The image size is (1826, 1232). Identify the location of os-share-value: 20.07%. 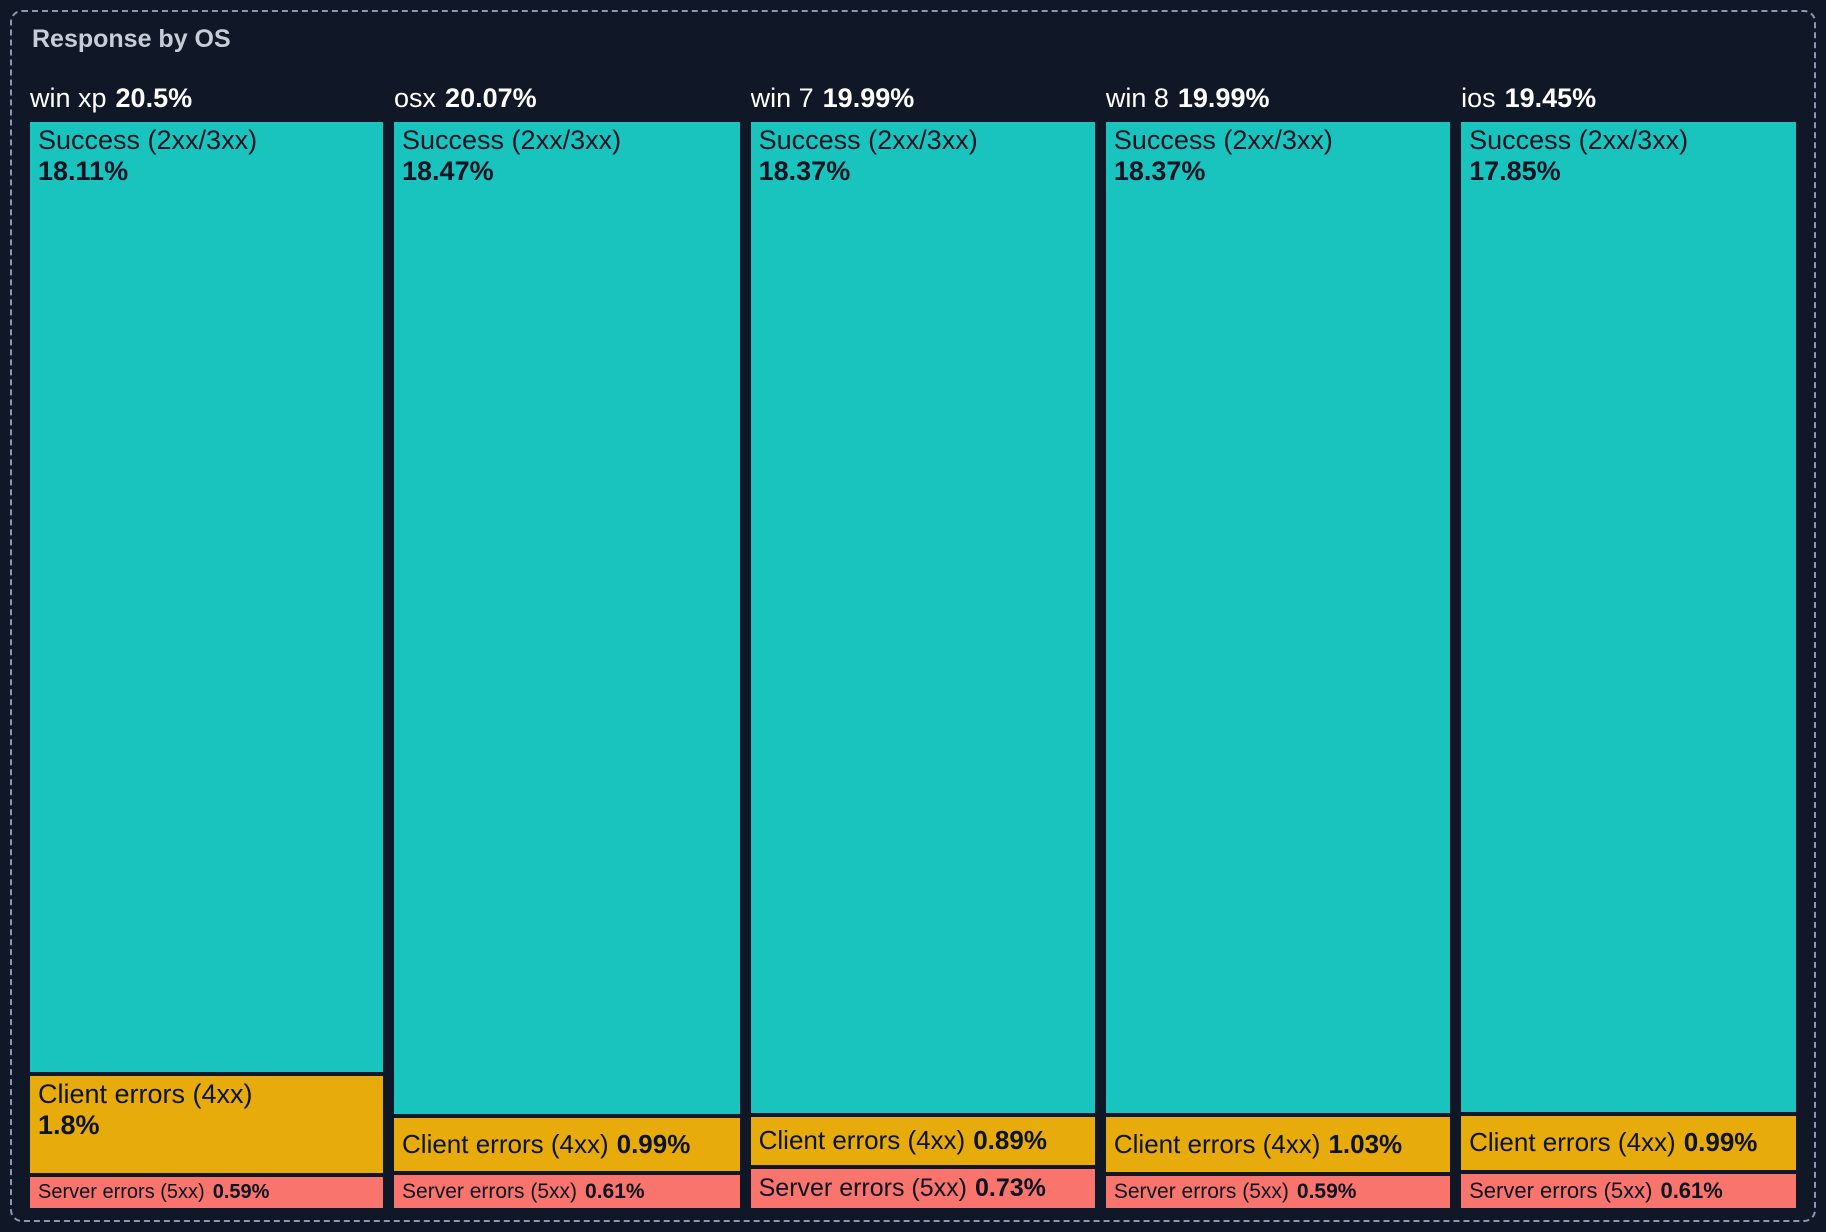
(491, 98).